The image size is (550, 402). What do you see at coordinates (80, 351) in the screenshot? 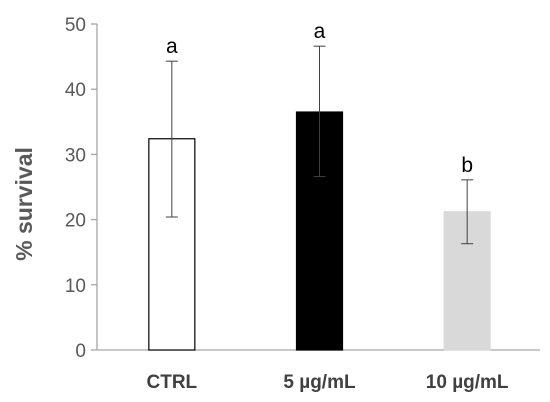
I see `y-tick-label: 0` at bounding box center [80, 351].